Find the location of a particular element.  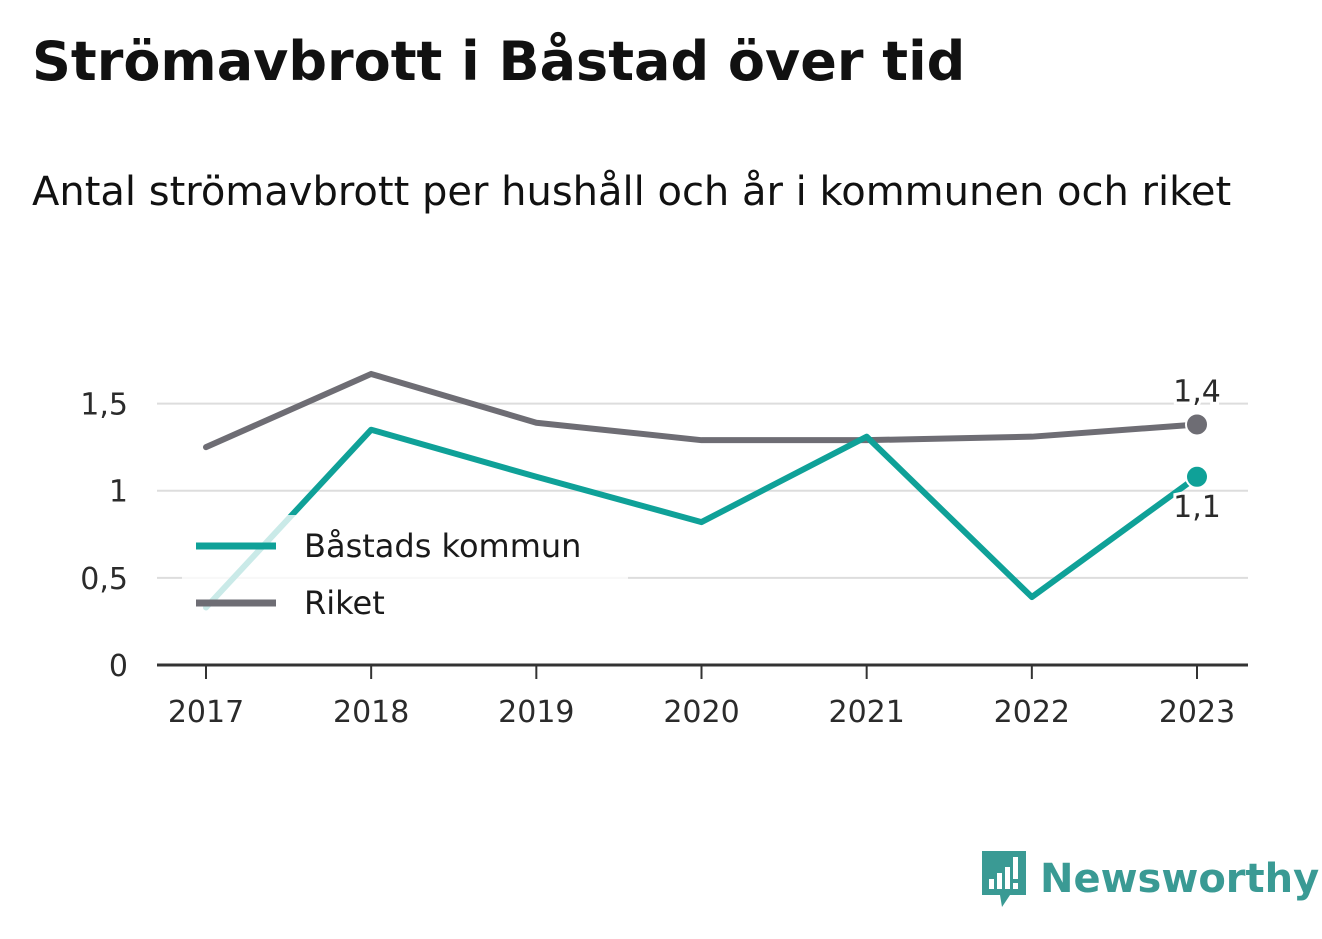

legend: Båstads kommun Riket is located at coordinates (405, 575).